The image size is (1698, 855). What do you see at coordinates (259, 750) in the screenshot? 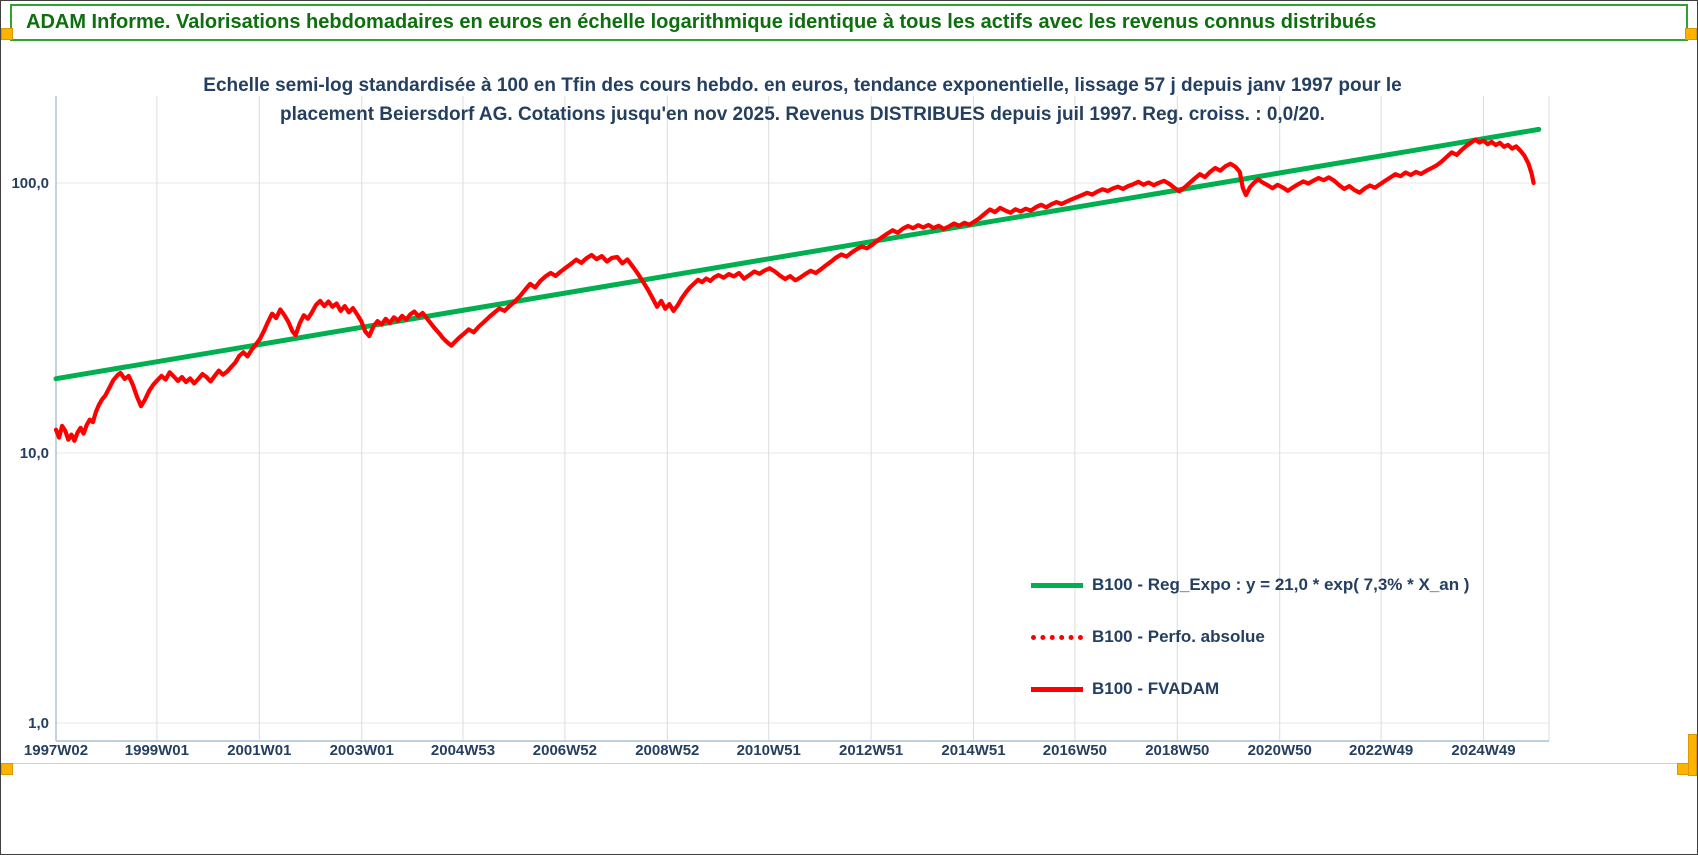
I see `x-tick-label: 2001W01` at bounding box center [259, 750].